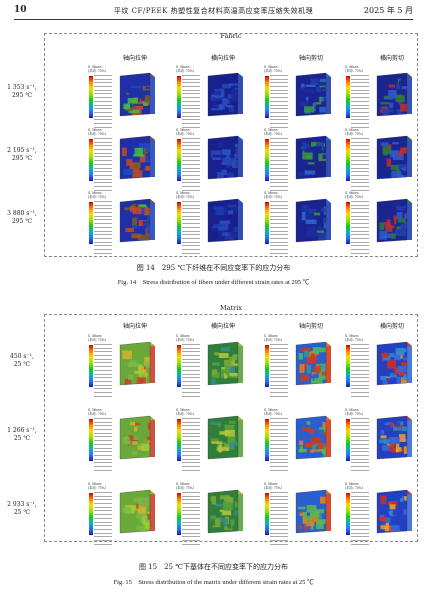 The height and width of the screenshot is (614, 427). Describe the element at coordinates (22, 87) in the screenshot. I see `strain-rate-label: 1 353 s⁻¹,` at that location.